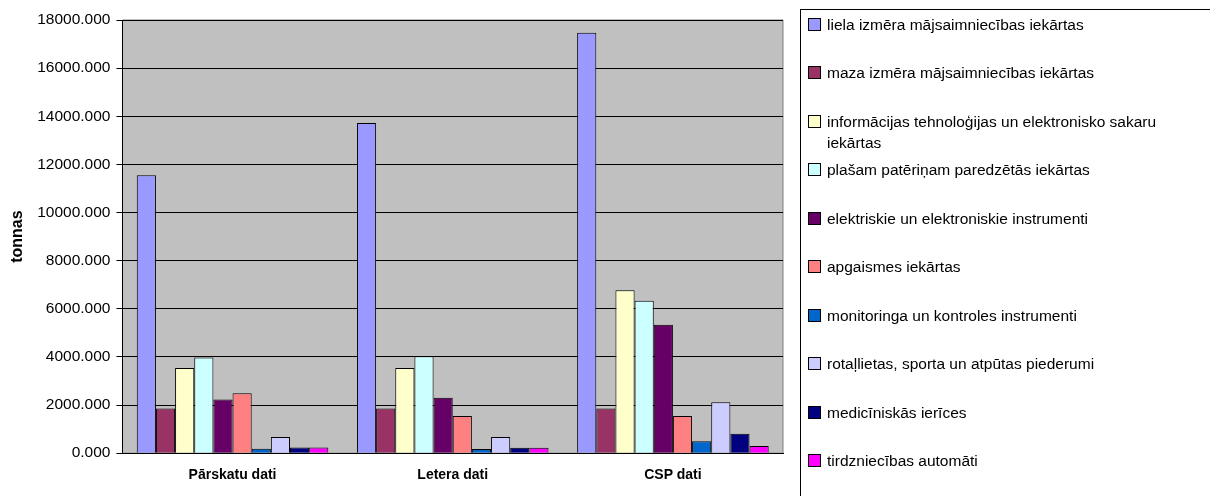 The image size is (1212, 496). What do you see at coordinates (952, 315) in the screenshot?
I see `legend-label: monitoringa un kontroles instrumenti` at bounding box center [952, 315].